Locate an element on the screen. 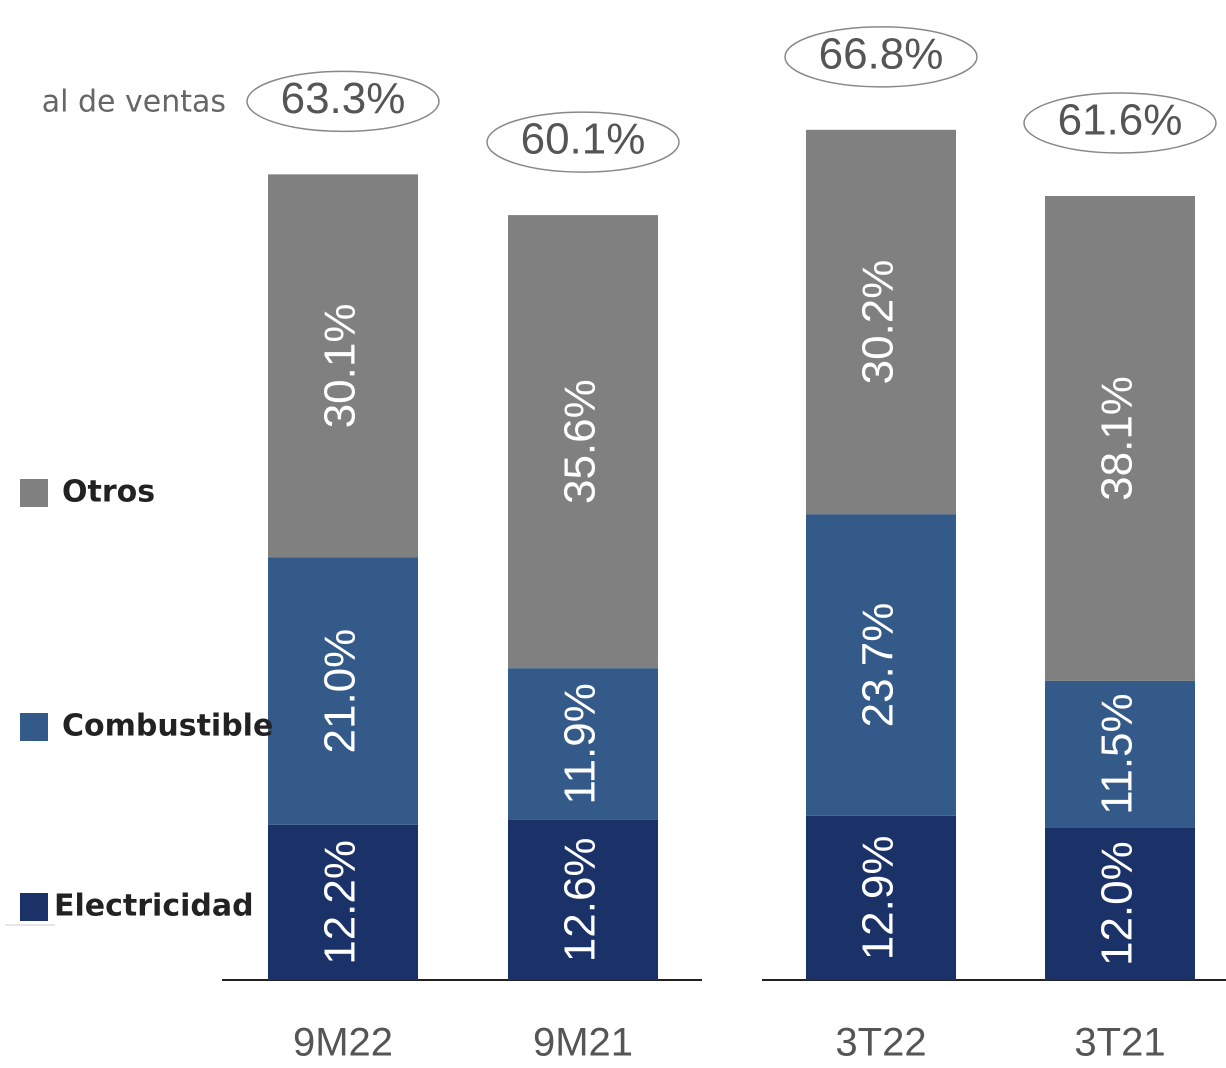  value-label: 21.0% is located at coordinates (340, 691).